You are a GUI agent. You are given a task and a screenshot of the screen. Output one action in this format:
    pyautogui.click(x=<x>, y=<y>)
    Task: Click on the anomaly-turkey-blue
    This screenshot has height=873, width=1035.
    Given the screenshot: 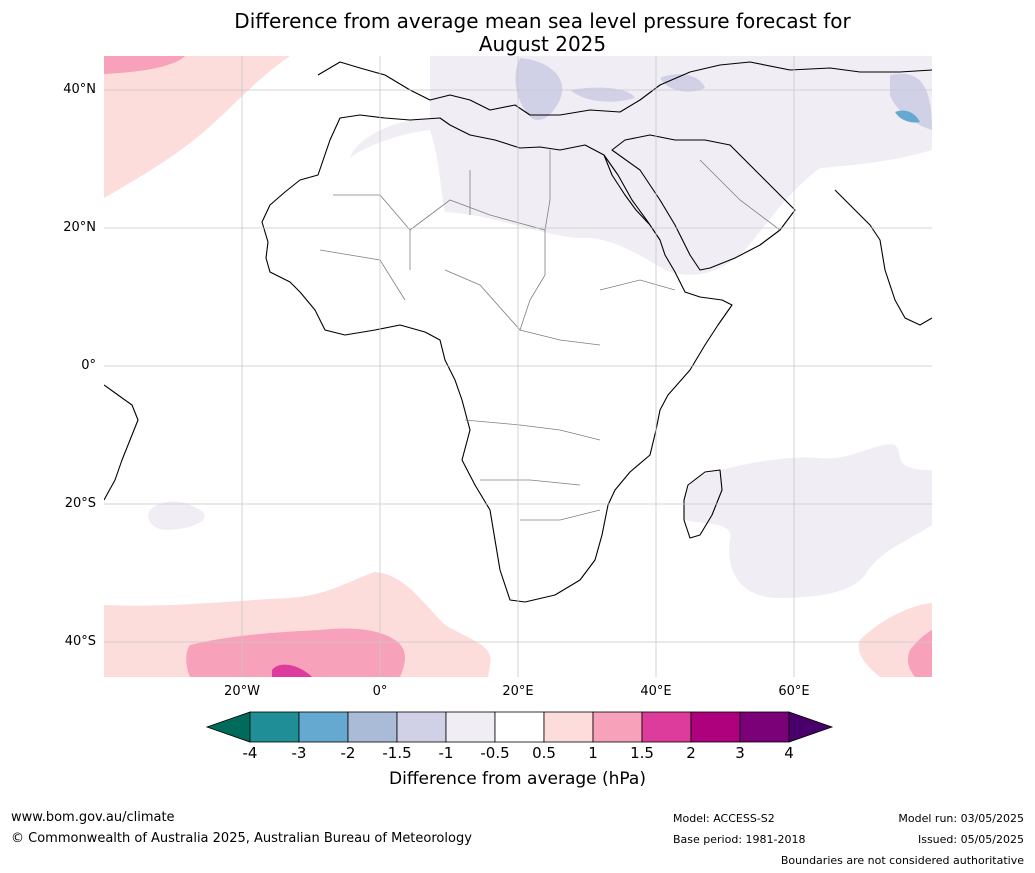 What is the action you would take?
    pyautogui.click(x=602, y=94)
    